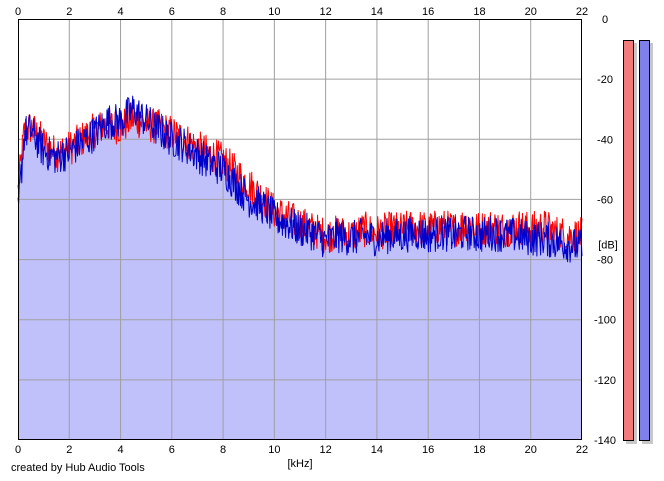  I want to click on y-axis-label: [dB], so click(608, 246).